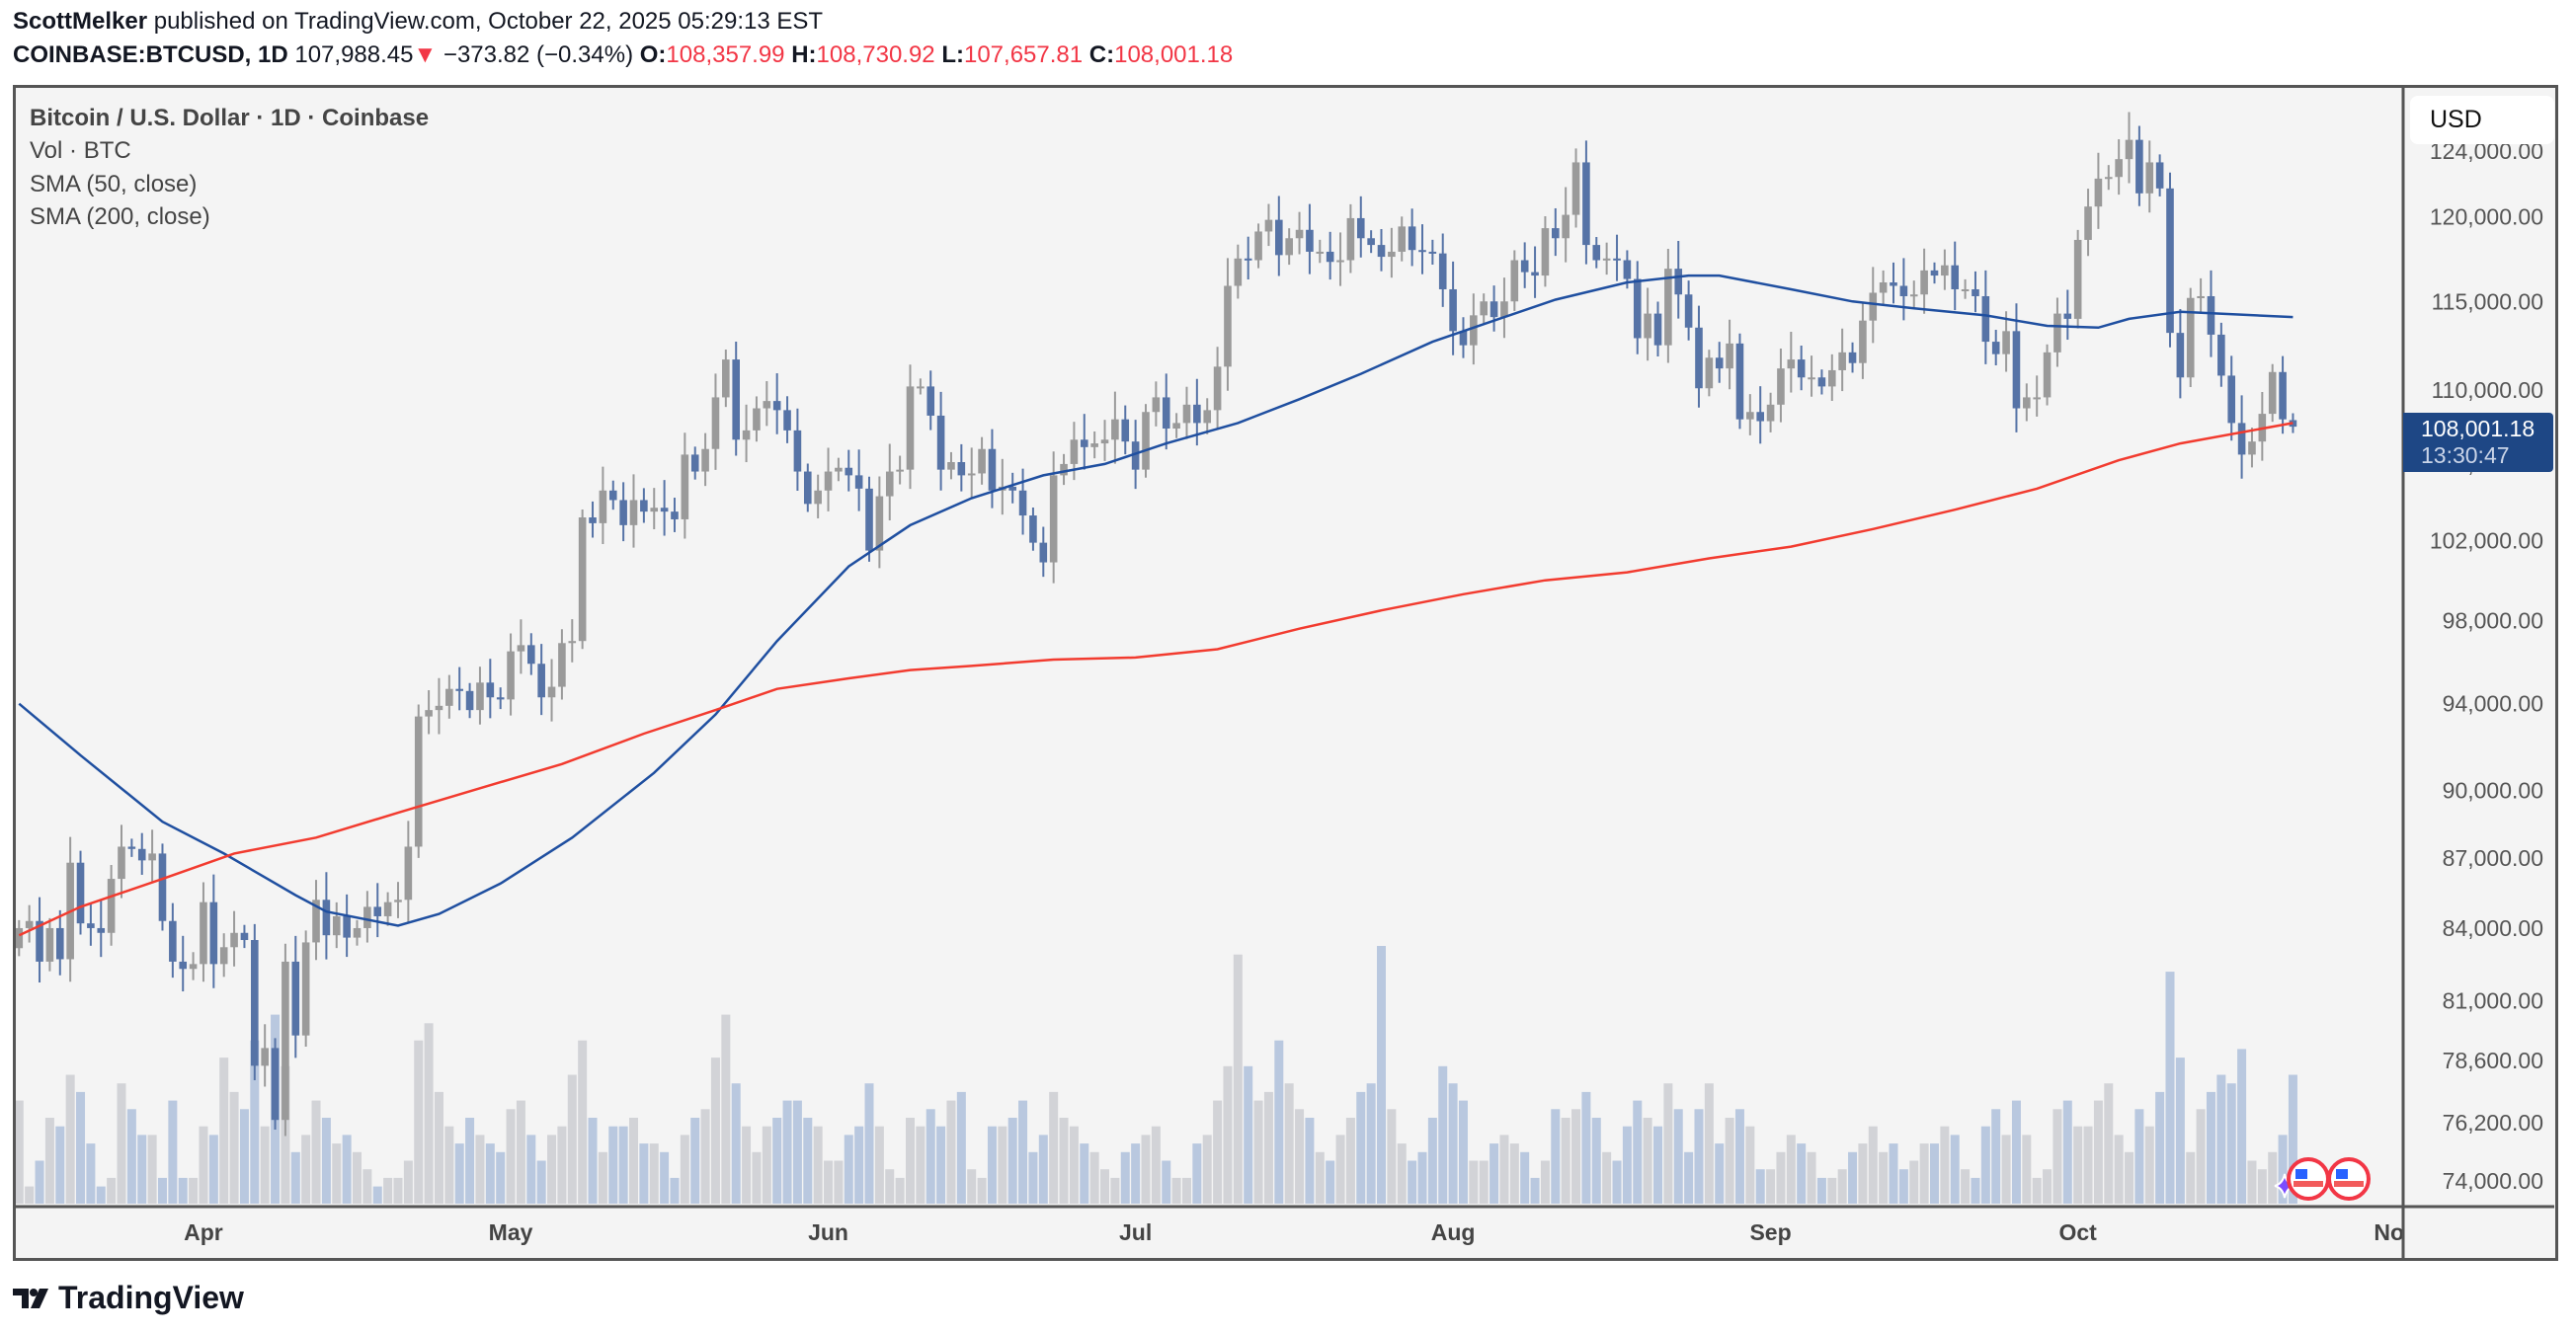 This screenshot has width=2576, height=1333. Describe the element at coordinates (2493, 858) in the screenshot. I see `price-tick-label: 87,000.00` at that location.